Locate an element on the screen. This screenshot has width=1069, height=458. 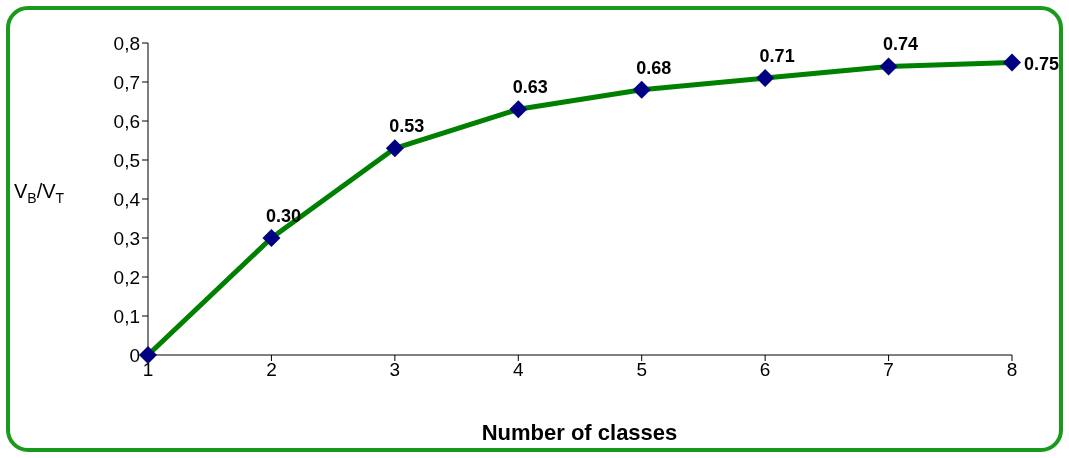
x-tick-label: 4 is located at coordinates (518, 370).